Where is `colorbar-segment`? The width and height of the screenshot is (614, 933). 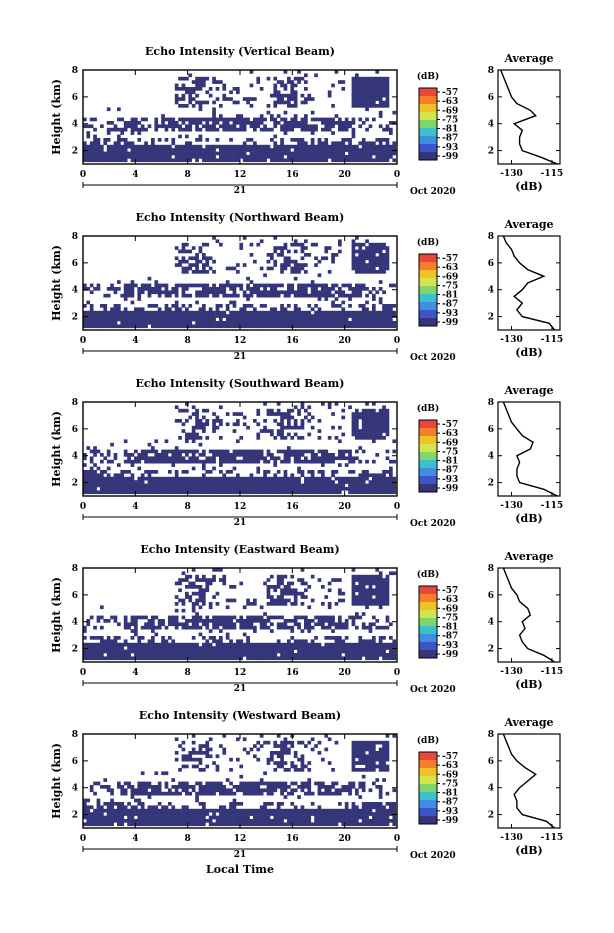 colorbar-segment is located at coordinates (428, 606).